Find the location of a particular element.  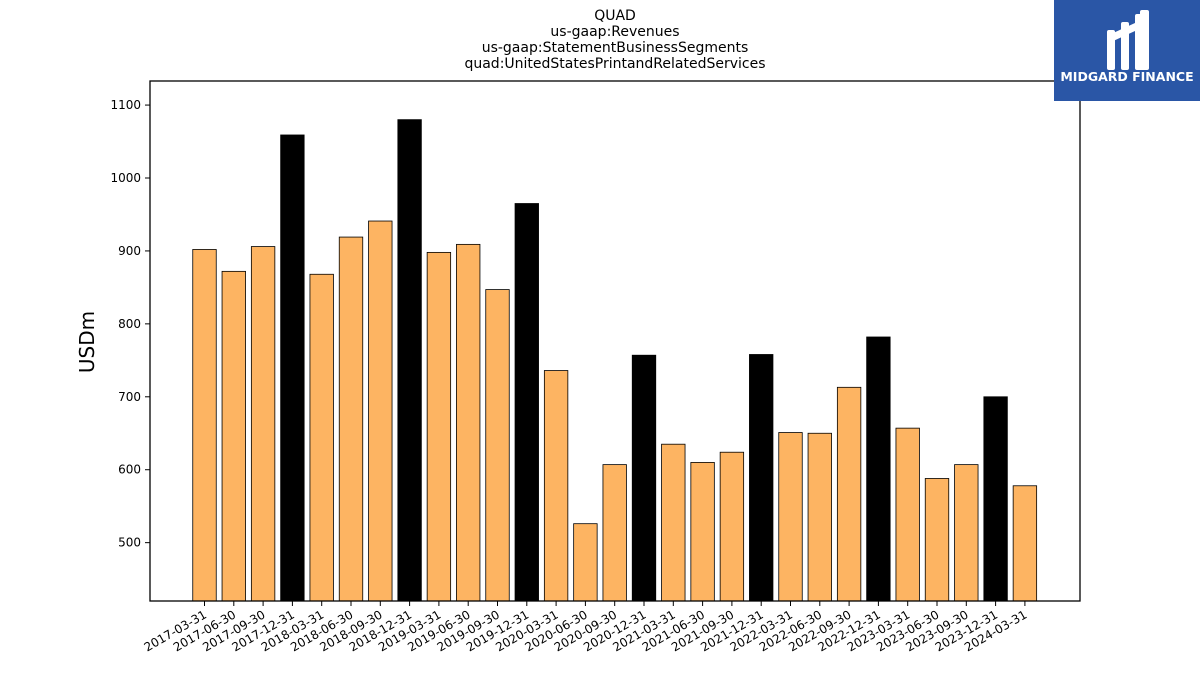

chart-title-line: us-gaap:StatementBusinessSegments is located at coordinates (615, 48).